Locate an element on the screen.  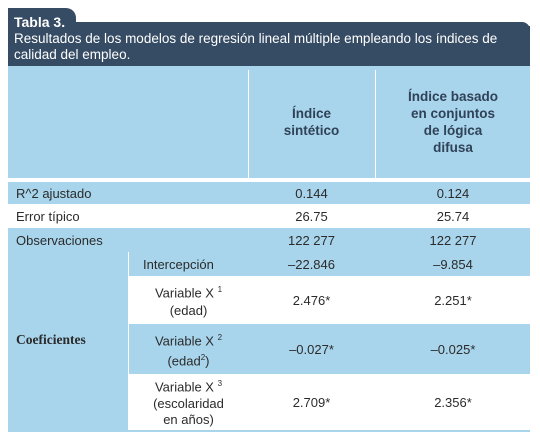
table-number: Tabla 3. is located at coordinates (40, 22).